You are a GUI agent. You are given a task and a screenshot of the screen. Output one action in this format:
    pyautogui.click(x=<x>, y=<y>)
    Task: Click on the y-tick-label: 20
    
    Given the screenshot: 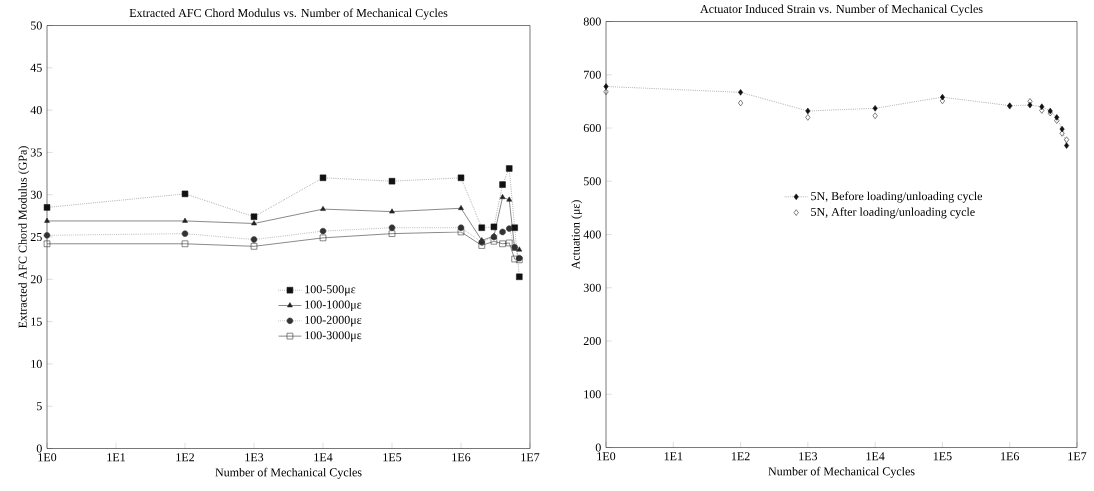 What is the action you would take?
    pyautogui.click(x=36, y=279)
    